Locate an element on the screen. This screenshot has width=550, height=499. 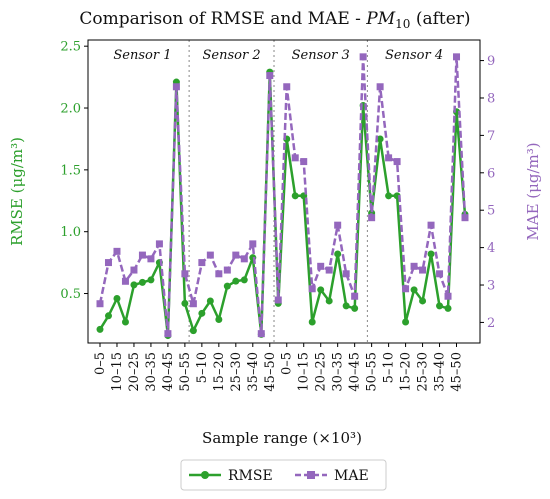
legend-rmse-label: RMSE is located at coordinates (250, 476).